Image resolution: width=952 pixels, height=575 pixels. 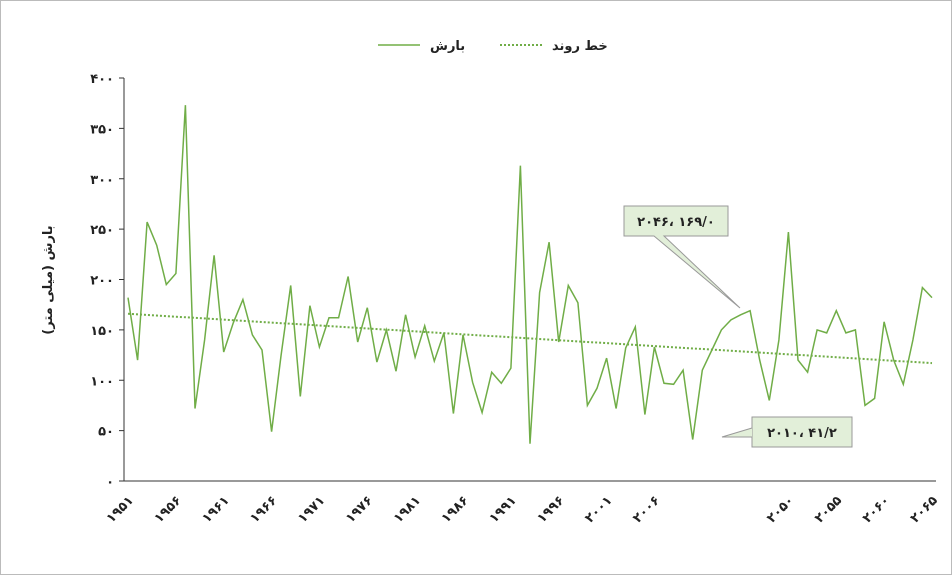 What do you see at coordinates (48, 279) in the screenshot?
I see `y-axis-title: بارش (میلی متر)` at bounding box center [48, 279].